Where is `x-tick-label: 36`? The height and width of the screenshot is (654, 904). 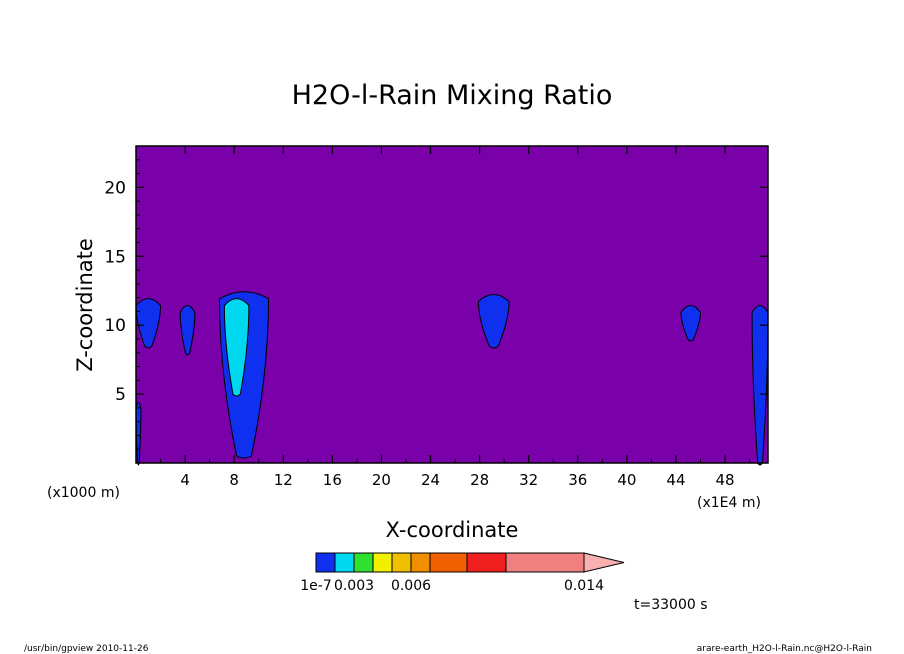 x-tick-label: 36 is located at coordinates (577, 480).